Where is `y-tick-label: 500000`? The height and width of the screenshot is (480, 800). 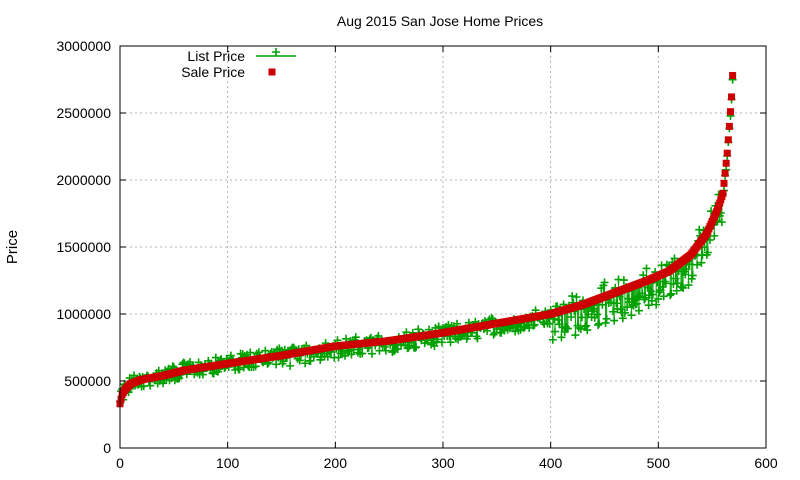
y-tick-label: 500000 is located at coordinates (87, 381).